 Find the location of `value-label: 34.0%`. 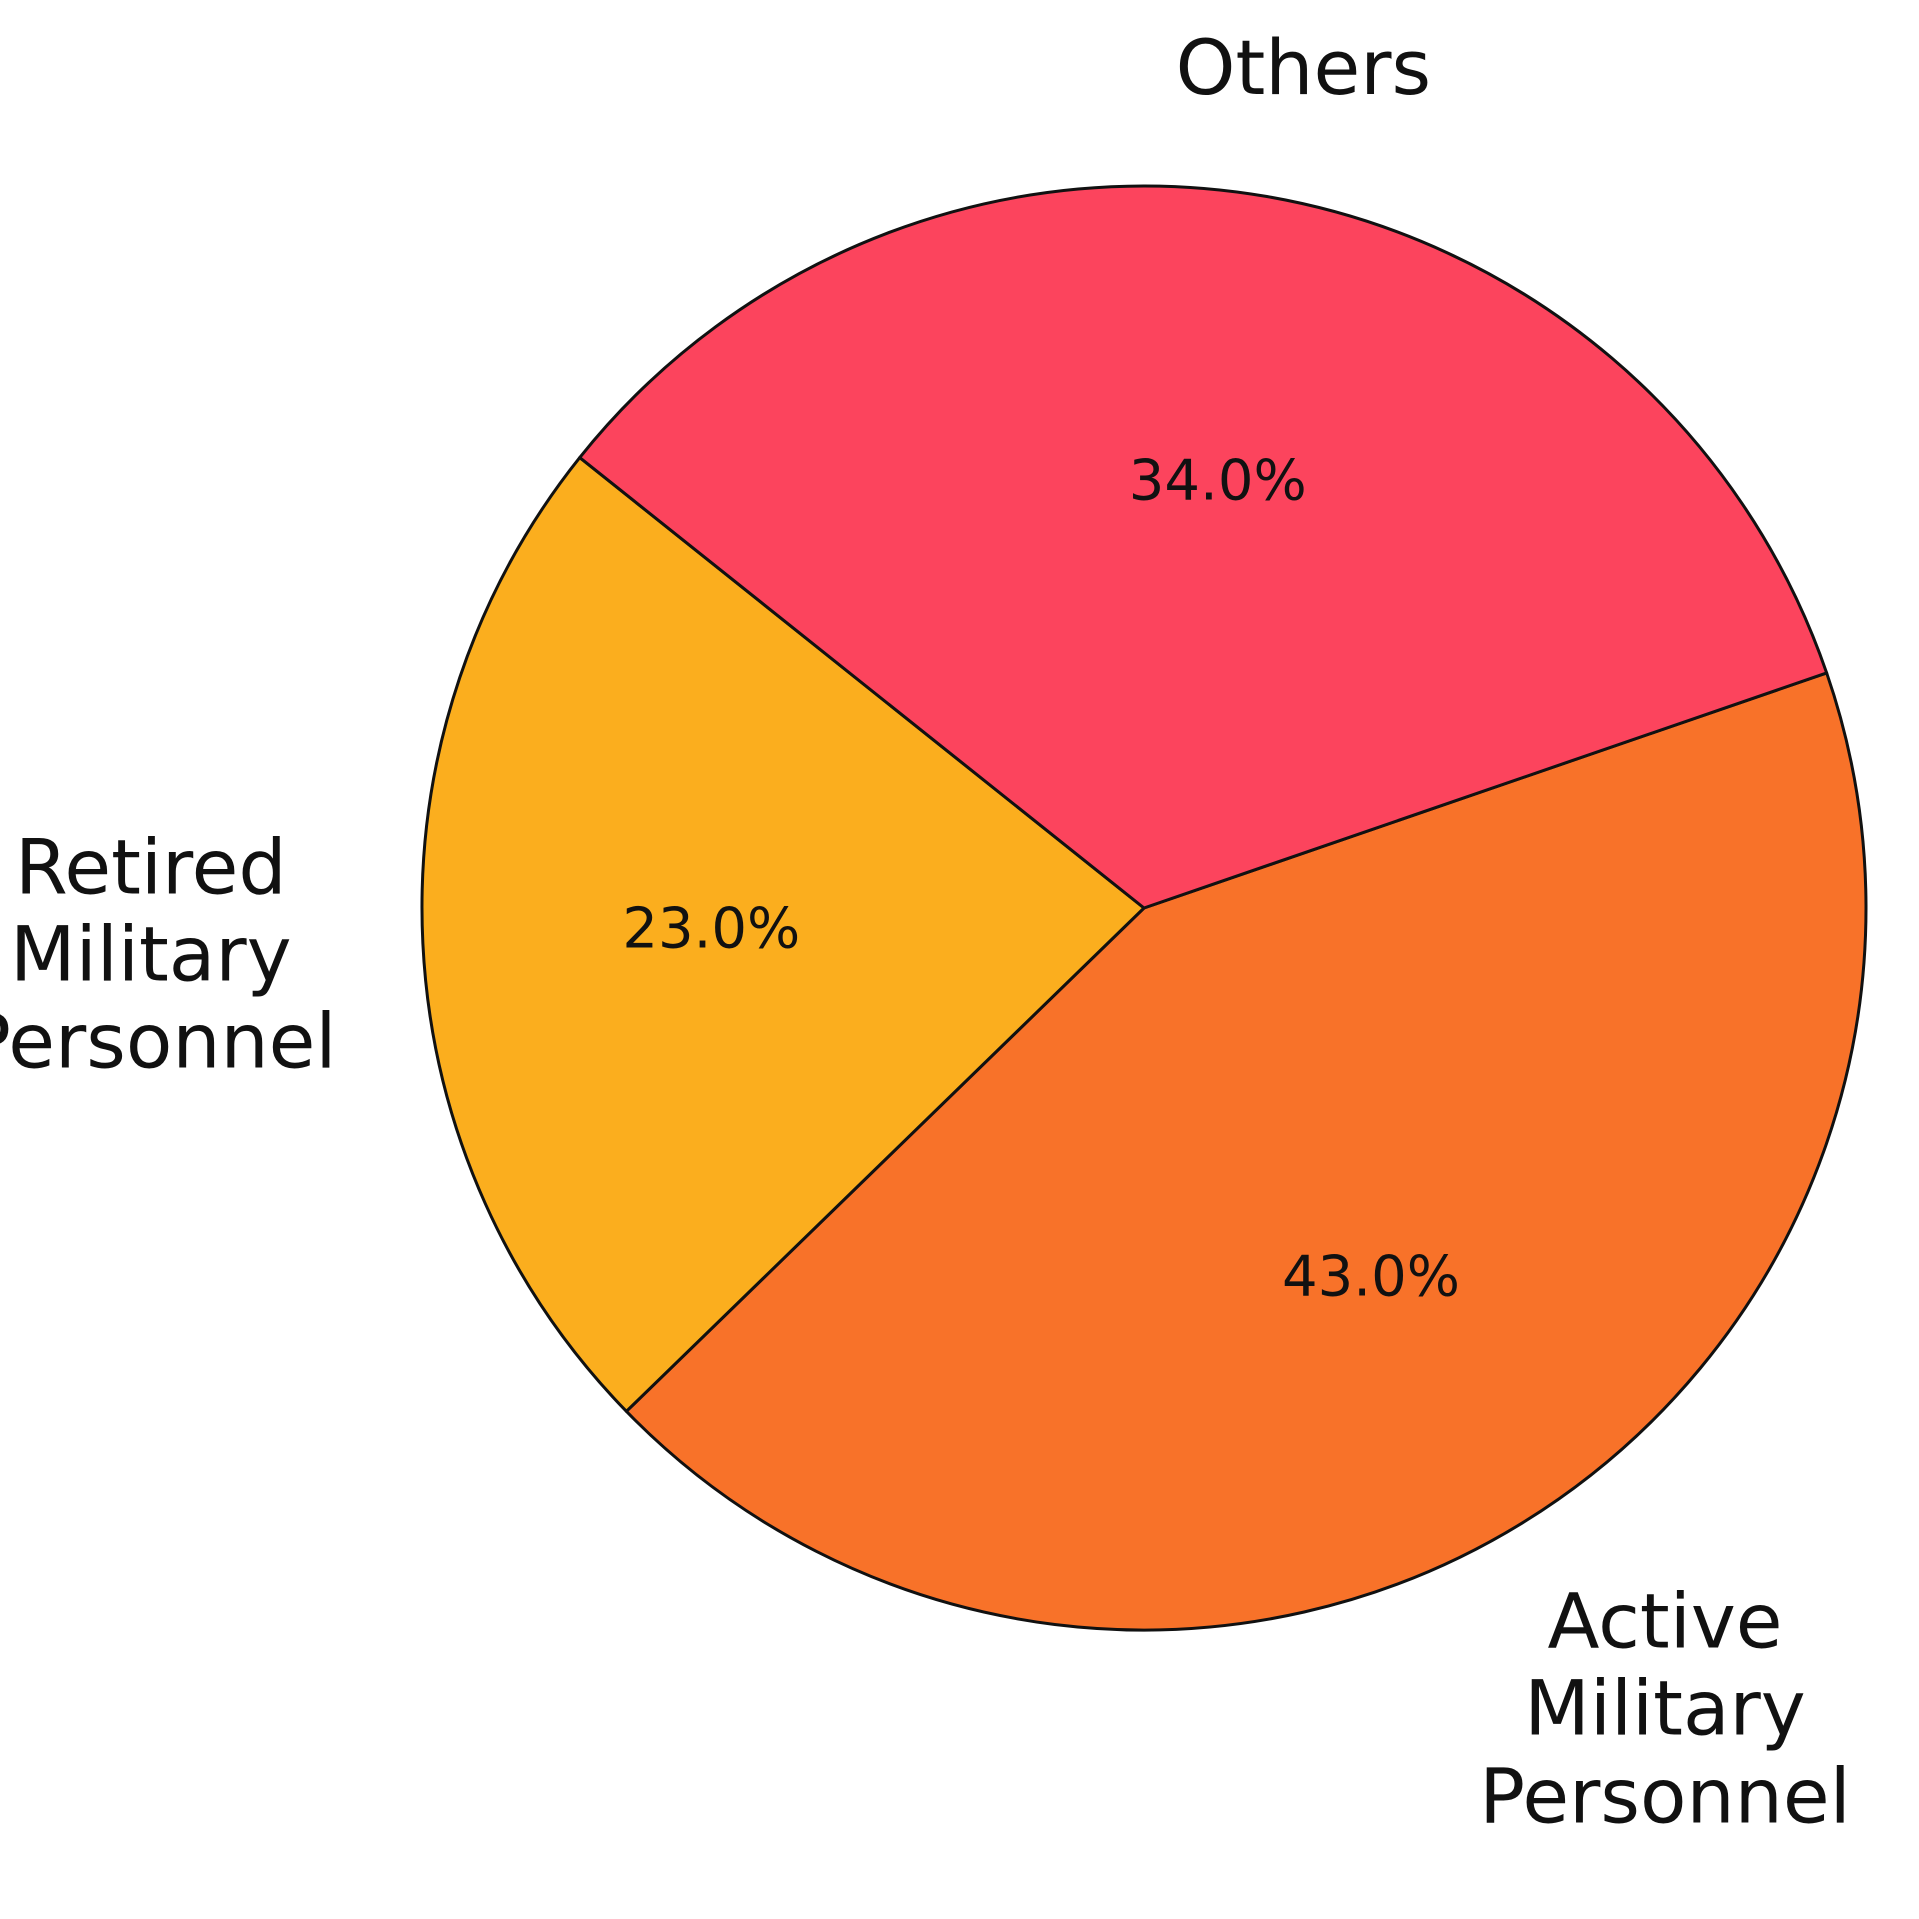

value-label: 34.0% is located at coordinates (1217, 481).